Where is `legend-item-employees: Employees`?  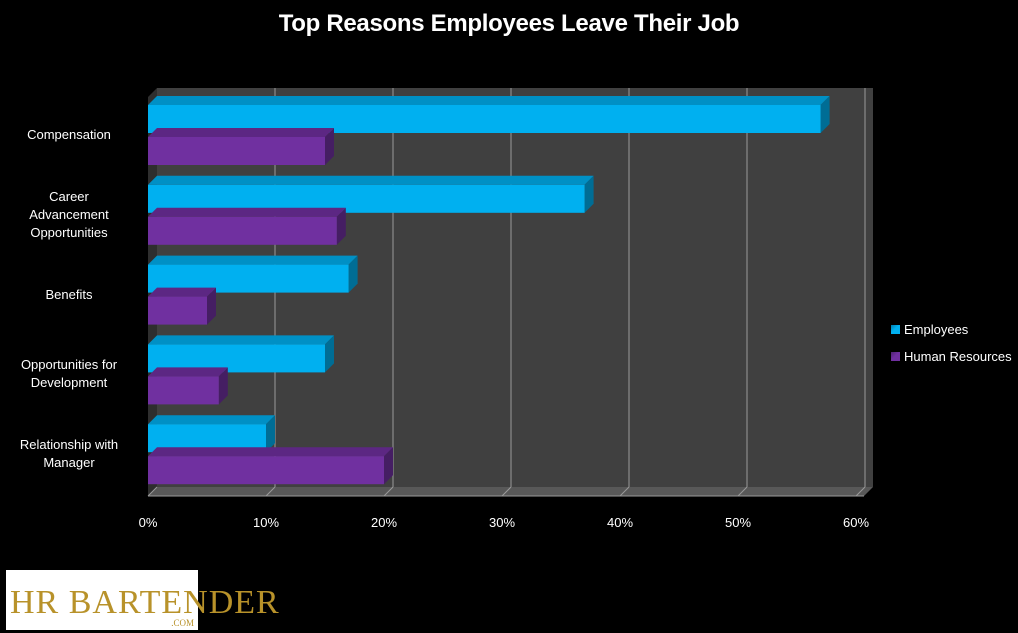
legend-item-employees: Employees is located at coordinates (951, 329).